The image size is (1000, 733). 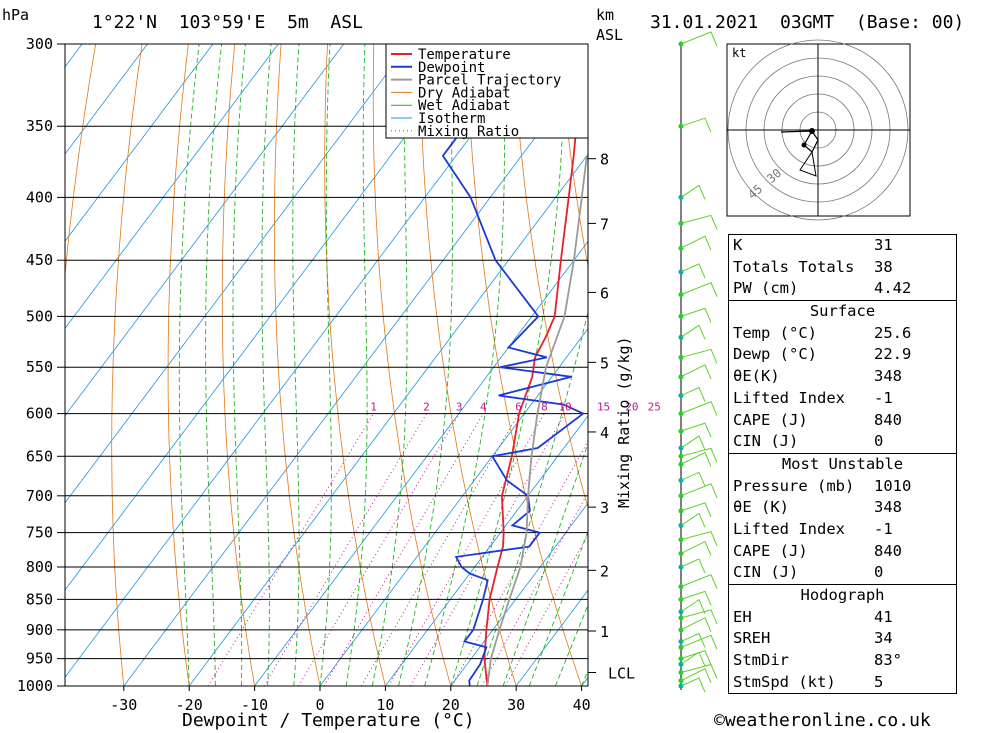 What do you see at coordinates (39, 414) in the screenshot?
I see `pressure-tick-label: 600` at bounding box center [39, 414].